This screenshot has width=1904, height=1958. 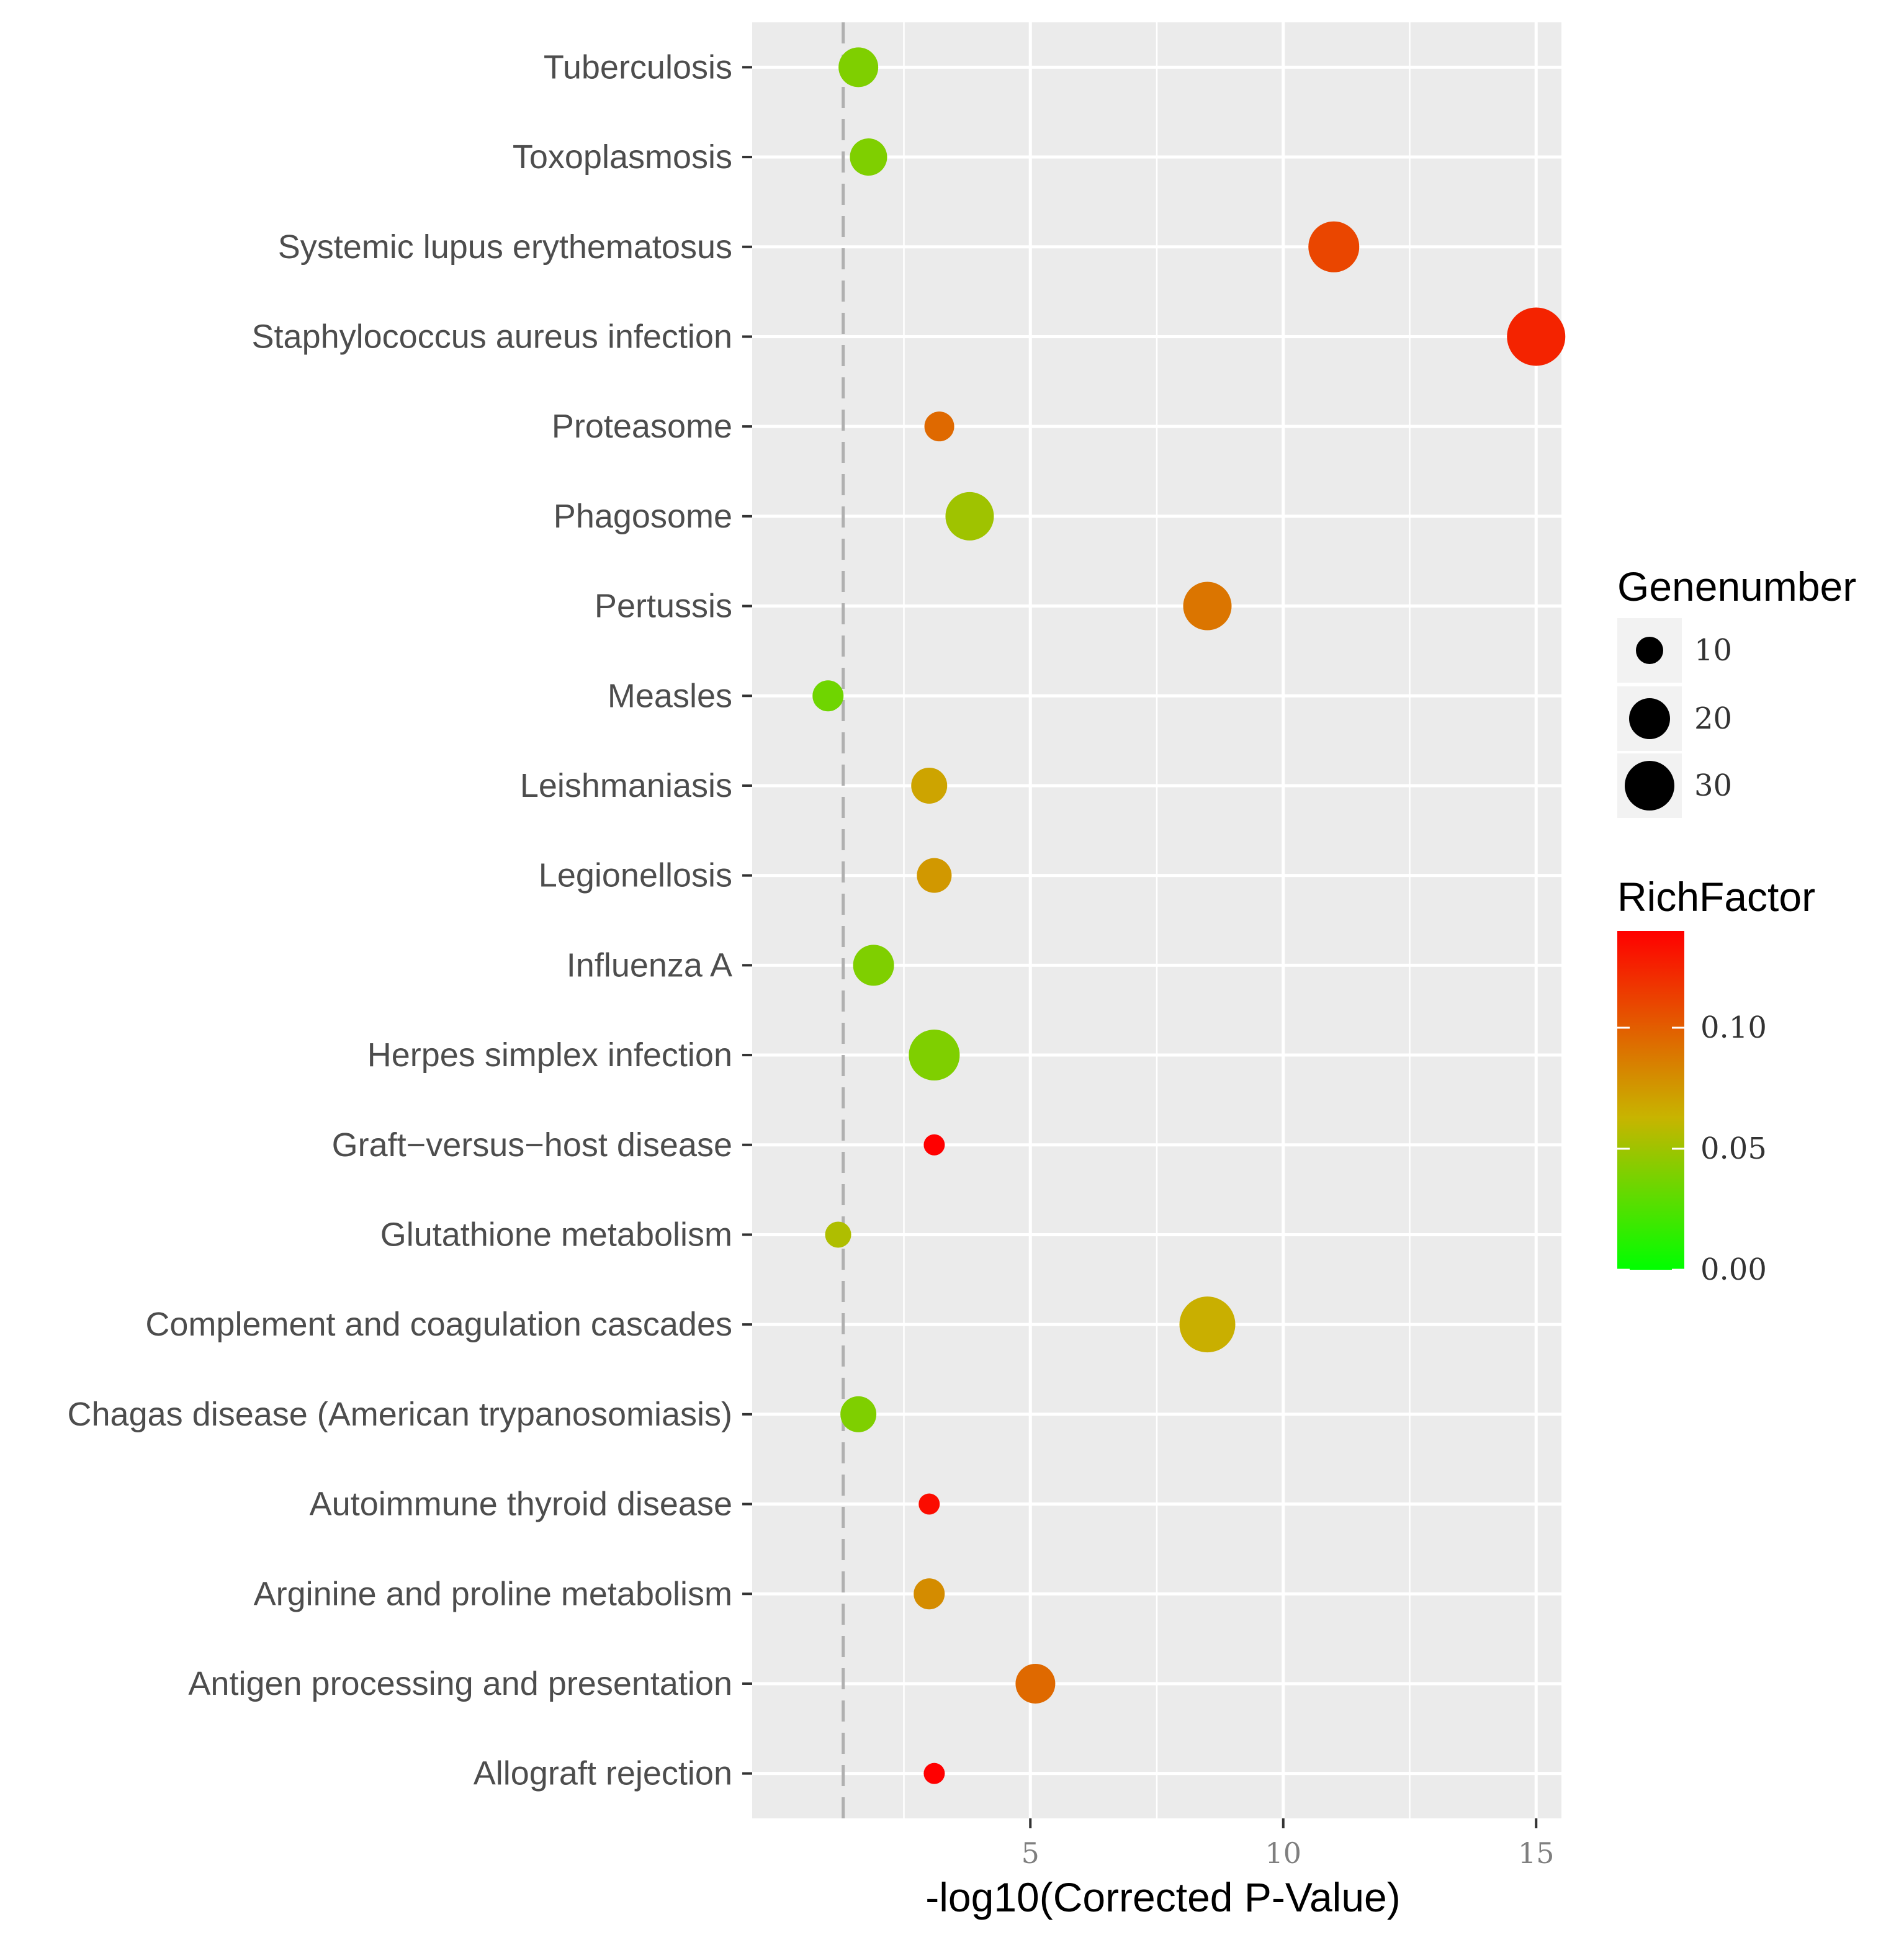 I want to click on richfactor-colorbar, so click(x=1651, y=1100).